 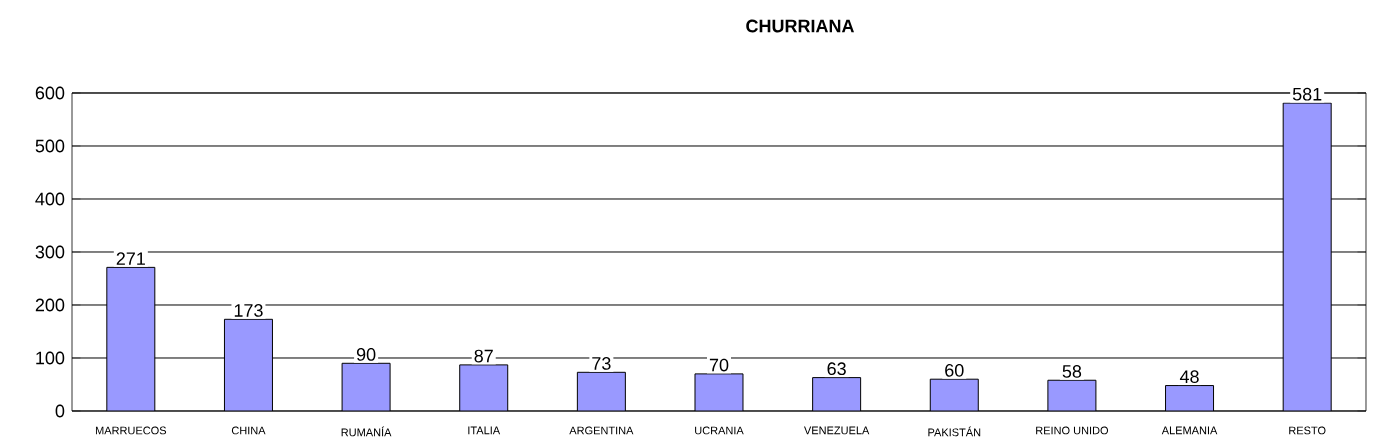 I want to click on x-tick-label: PAKISTÁN, so click(x=954, y=431).